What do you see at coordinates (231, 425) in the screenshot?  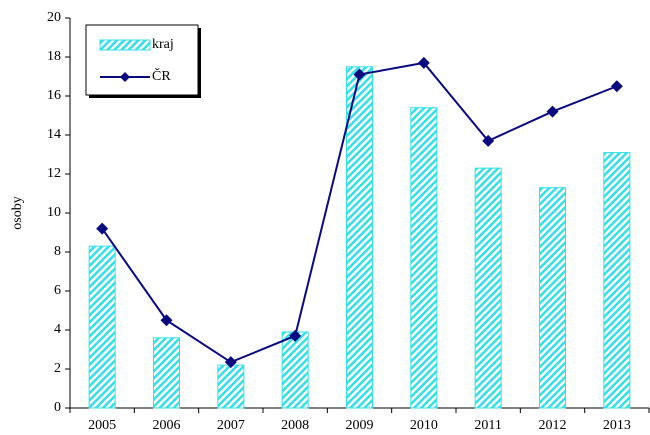 I see `x-tick-label: 2007` at bounding box center [231, 425].